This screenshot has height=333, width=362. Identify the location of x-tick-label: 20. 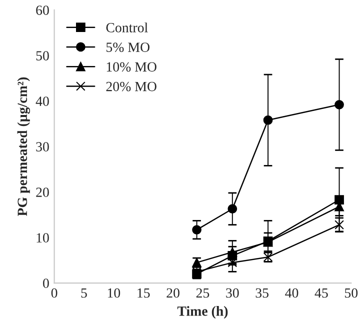
(173, 293).